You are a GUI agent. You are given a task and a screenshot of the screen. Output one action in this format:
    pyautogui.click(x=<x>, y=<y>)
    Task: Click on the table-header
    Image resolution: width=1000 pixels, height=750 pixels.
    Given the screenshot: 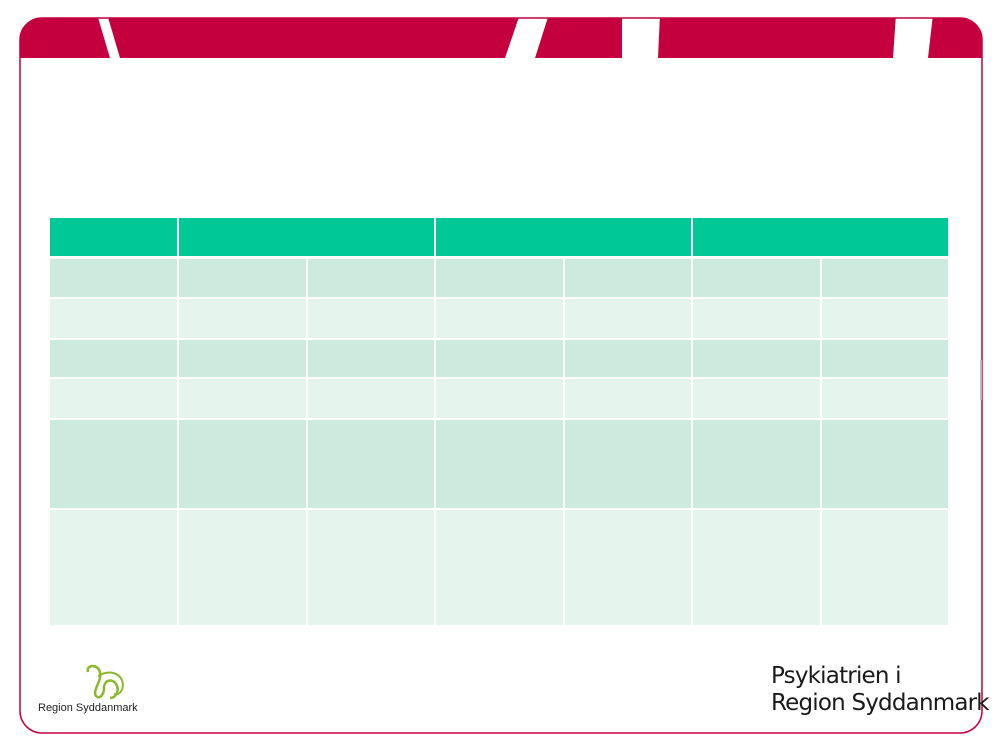 What is the action you would take?
    pyautogui.click(x=499, y=237)
    